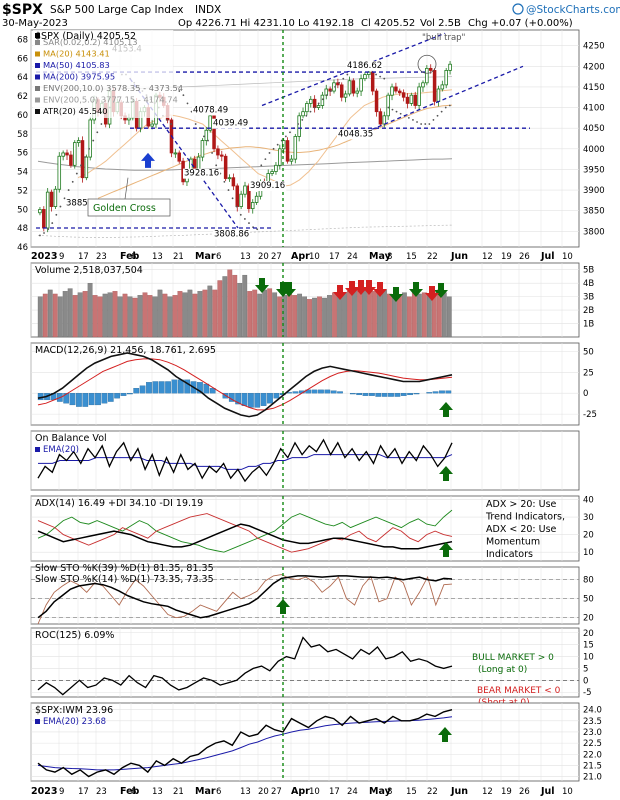 The image size is (620, 800). What do you see at coordinates (592, 766) in the screenshot?
I see `ratio-tick-label: 21.5` at bounding box center [592, 766].